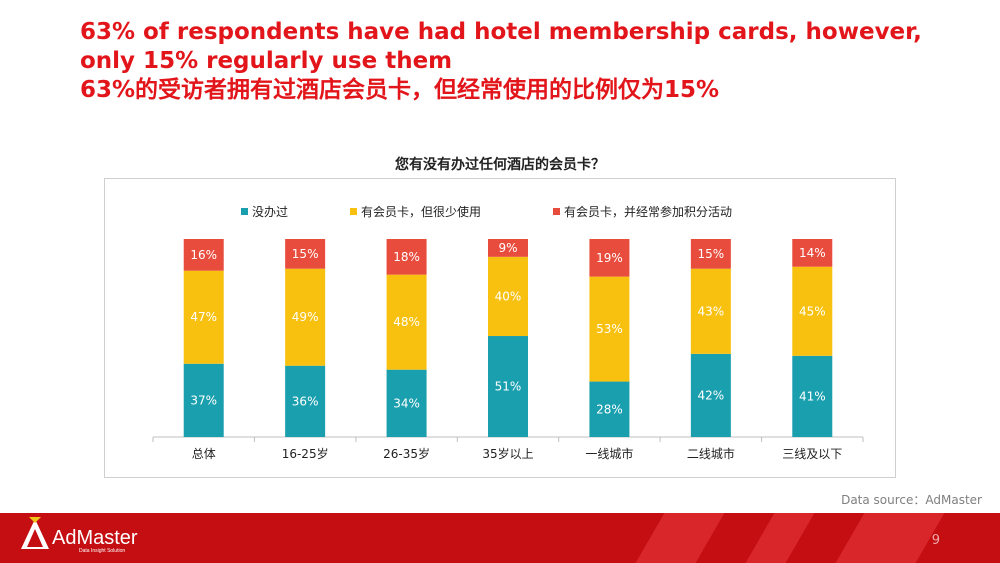 Image resolution: width=1000 pixels, height=563 pixels. What do you see at coordinates (500, 538) in the screenshot?
I see `footer-bar` at bounding box center [500, 538].